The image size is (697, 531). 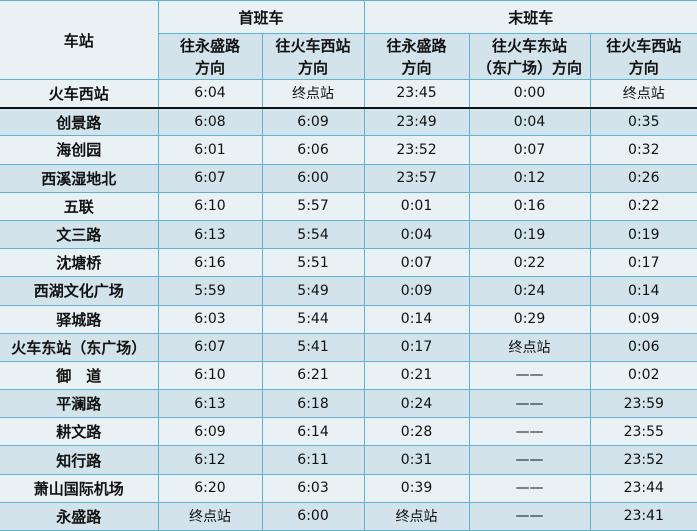 I want to click on time-cell: 0:07, so click(x=416, y=263).